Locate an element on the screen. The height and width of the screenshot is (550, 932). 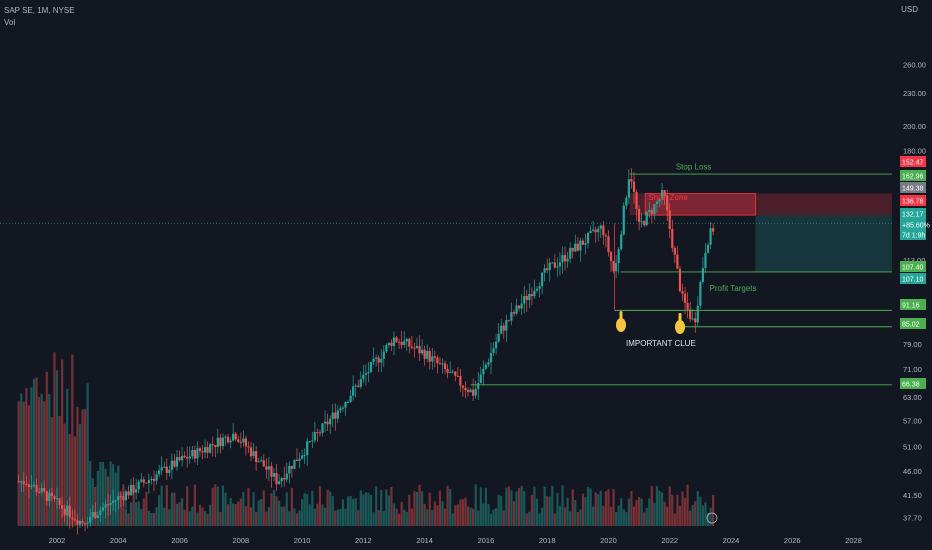
drawing-zones is located at coordinates (760, 232).